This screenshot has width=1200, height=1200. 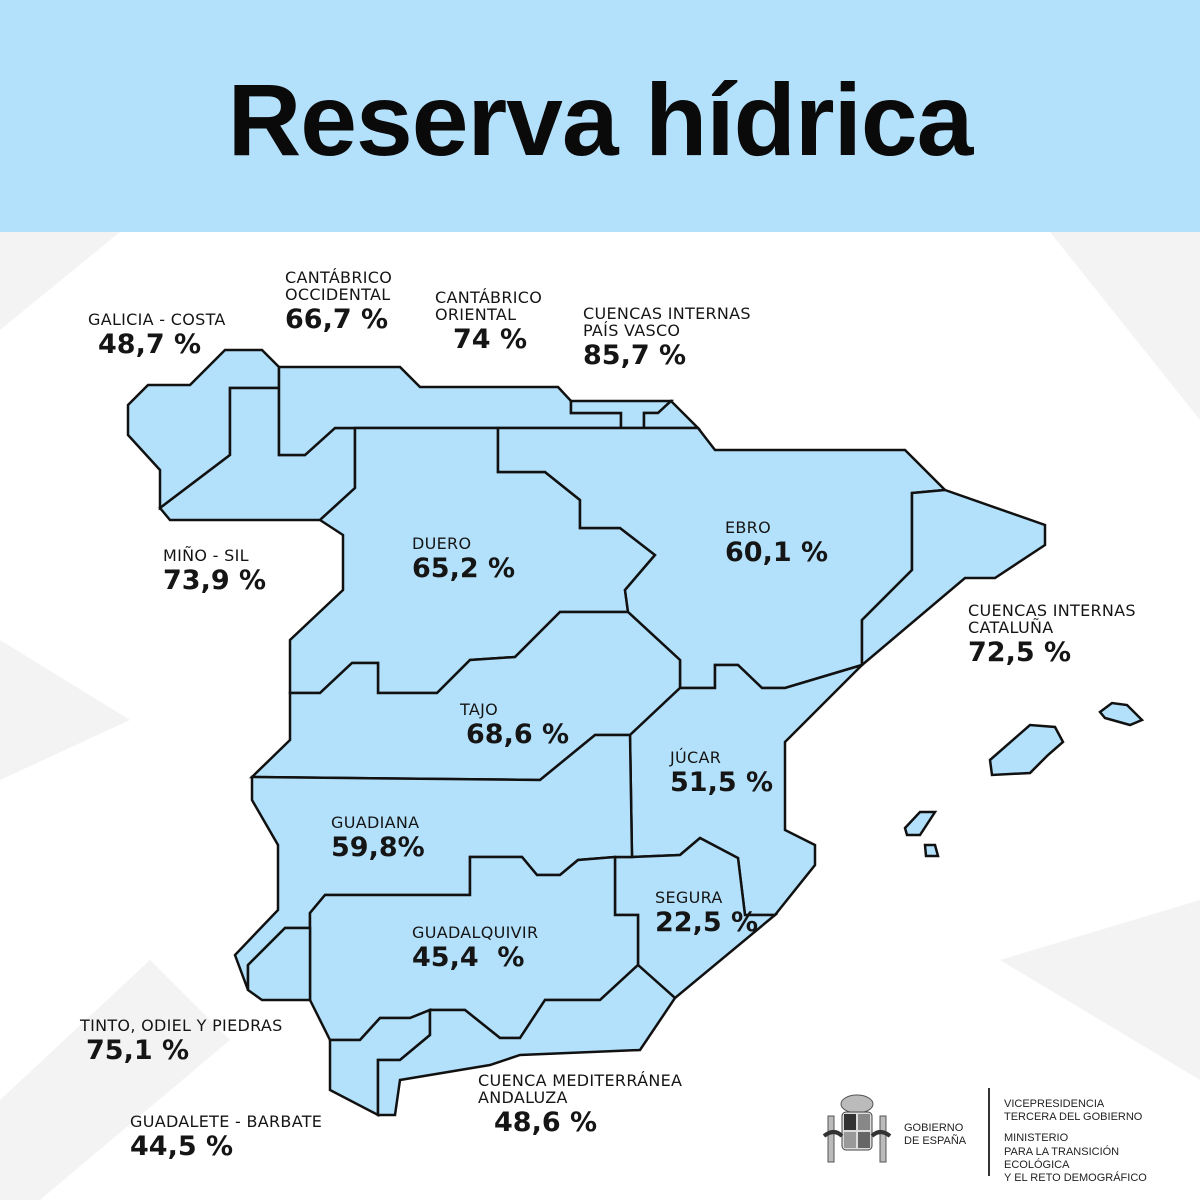 I want to click on coat-of-arms-icon, so click(x=857, y=1128).